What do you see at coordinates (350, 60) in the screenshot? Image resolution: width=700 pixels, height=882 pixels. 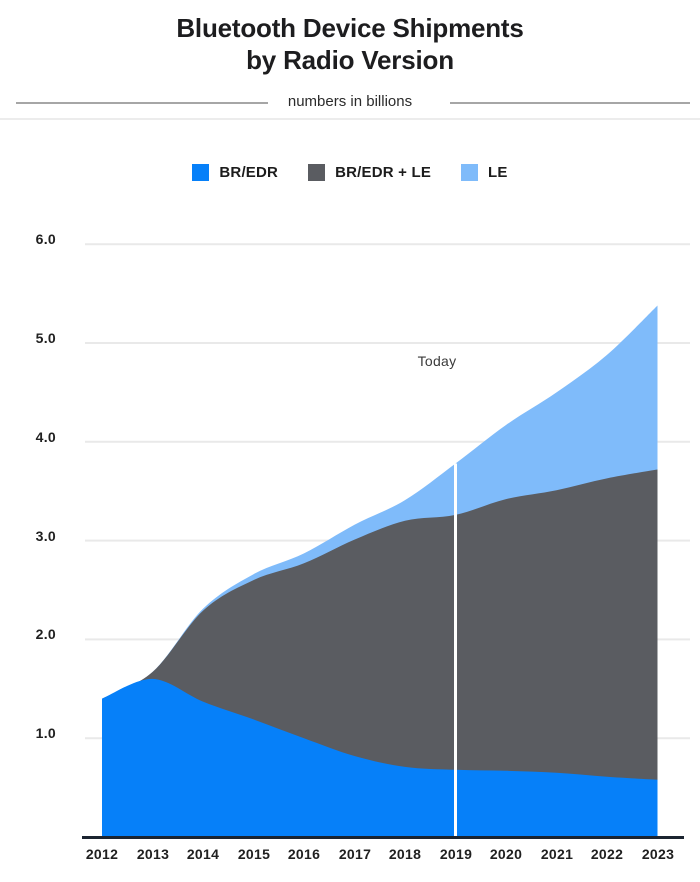 I see `chart-title-line-2: by Radio Version` at bounding box center [350, 60].